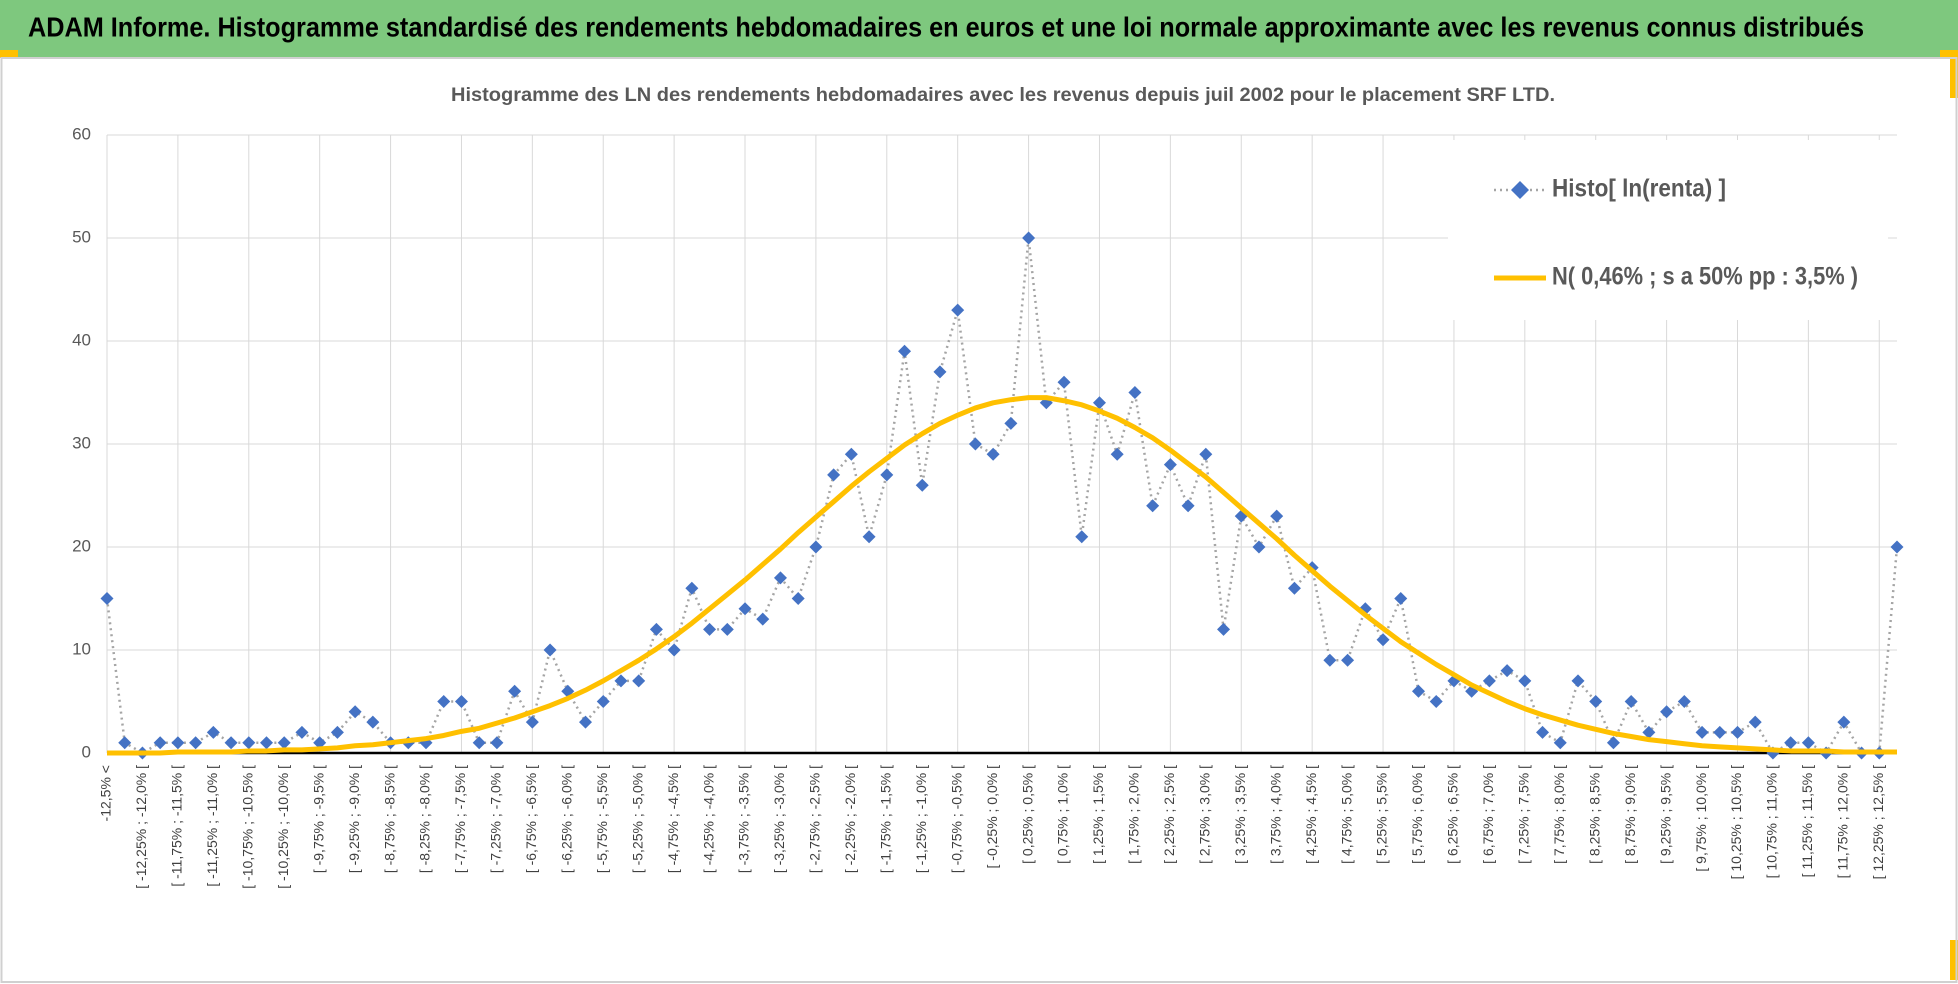  What do you see at coordinates (1417, 814) in the screenshot?
I see `x-tick-label: [ 5,75% ; 6,0% [` at bounding box center [1417, 814].